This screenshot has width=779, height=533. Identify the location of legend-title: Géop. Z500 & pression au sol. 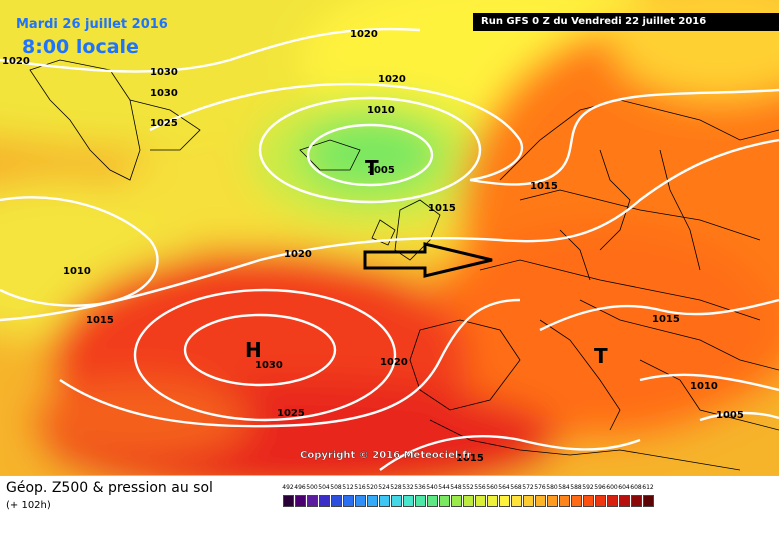
(109, 488).